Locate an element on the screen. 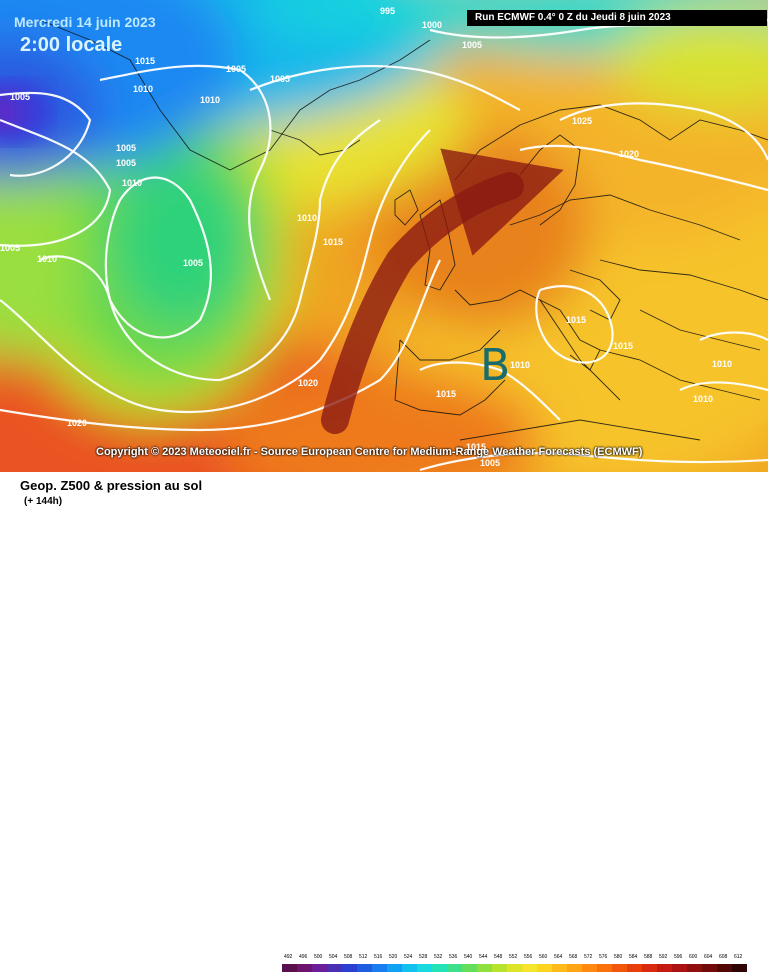  low-pressure-marker: B is located at coordinates (495, 365).